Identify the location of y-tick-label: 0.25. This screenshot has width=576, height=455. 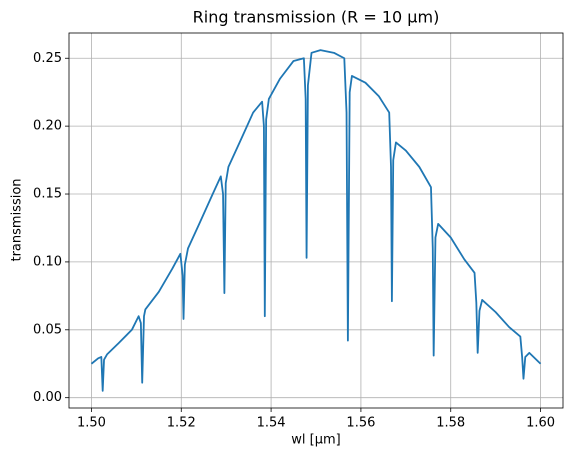
(47, 58).